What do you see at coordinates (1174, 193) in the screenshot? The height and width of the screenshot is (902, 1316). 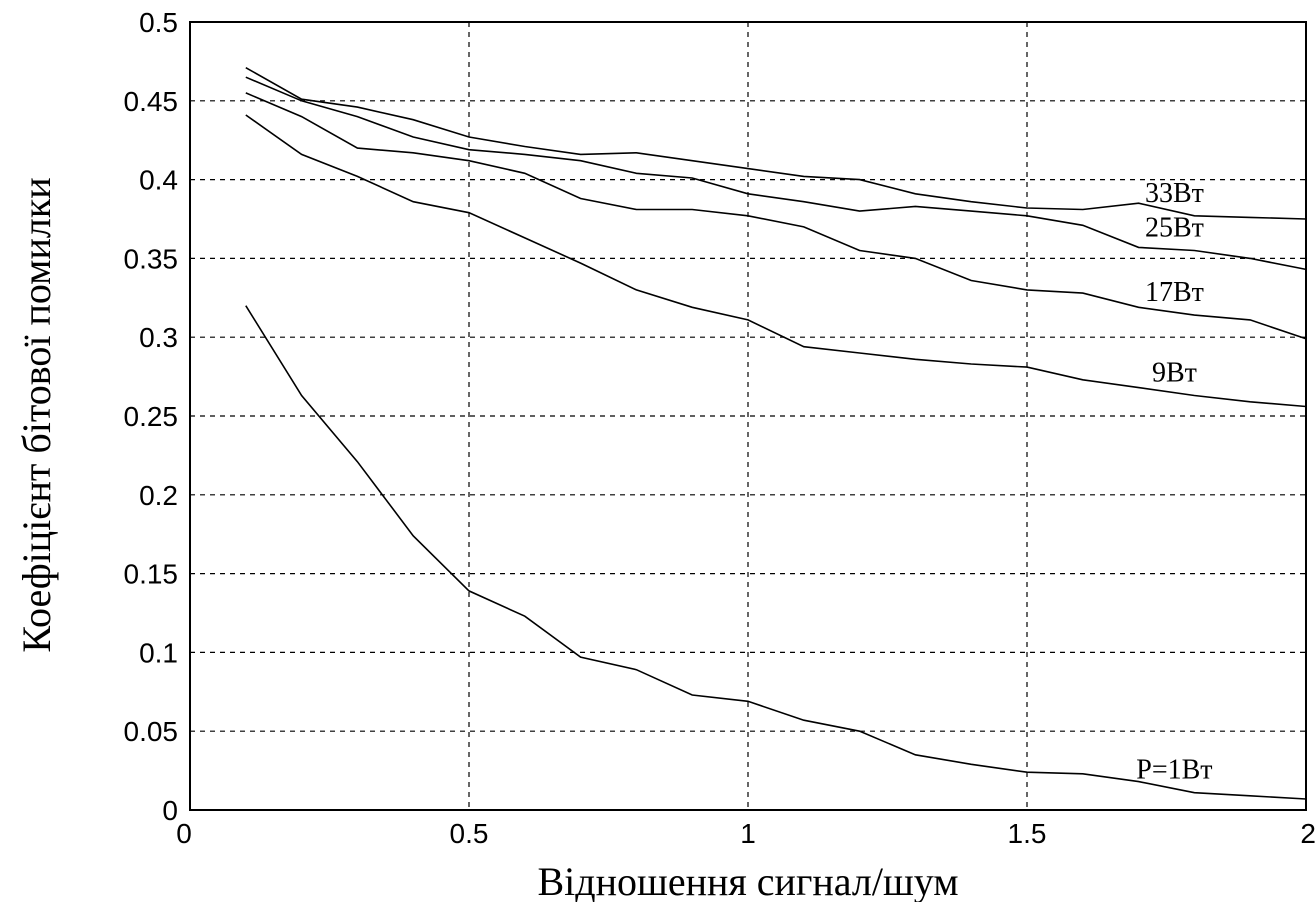 I see `series-label-0: 33Вт` at bounding box center [1174, 193].